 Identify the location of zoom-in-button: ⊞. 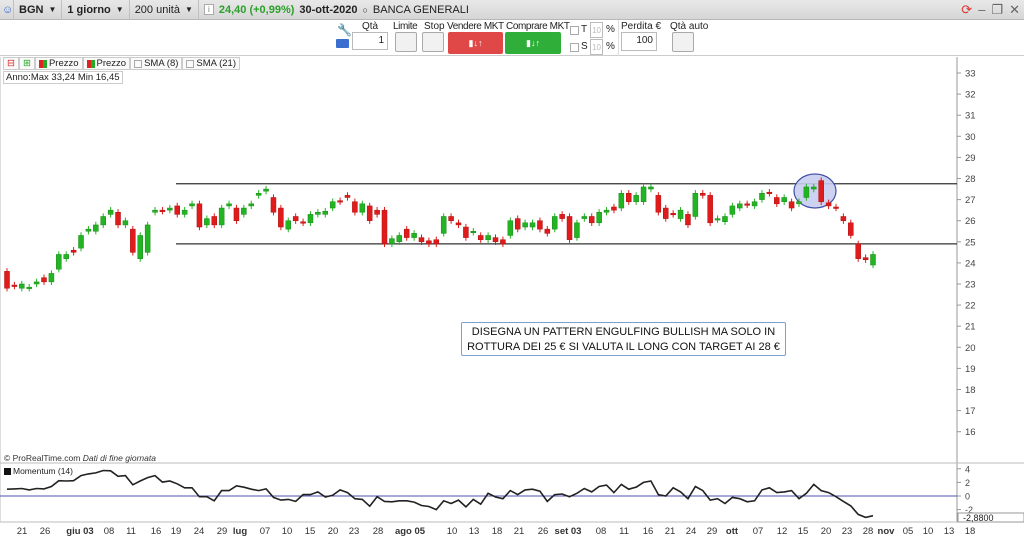
(26, 63).